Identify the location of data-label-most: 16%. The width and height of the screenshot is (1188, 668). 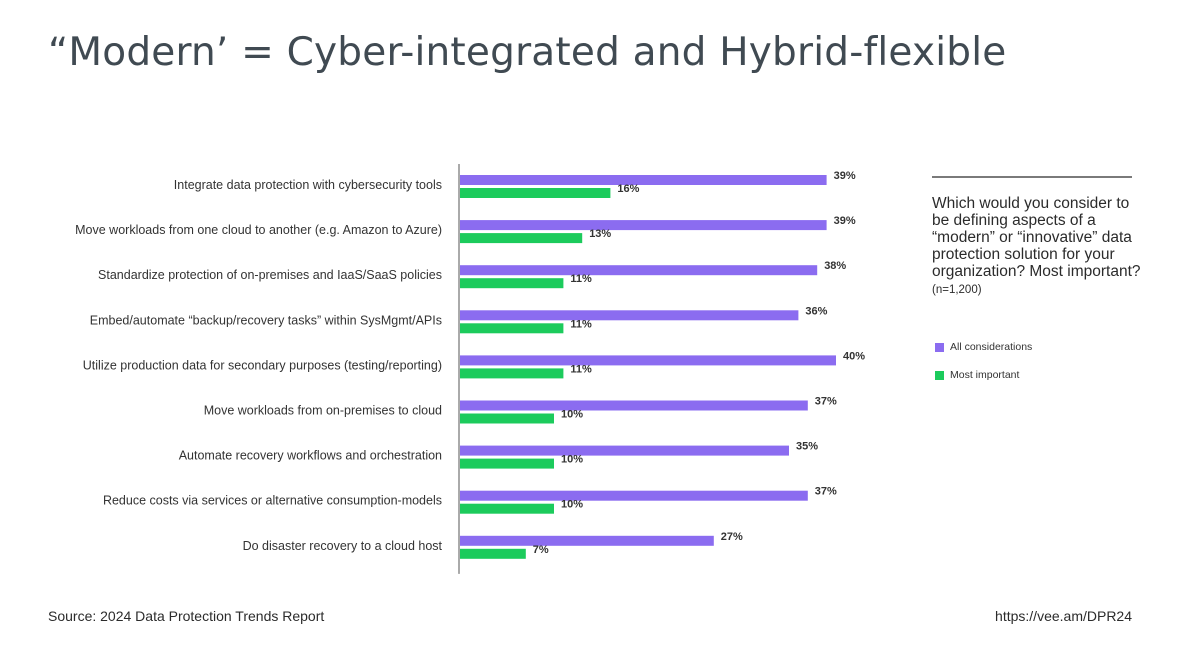
(628, 189).